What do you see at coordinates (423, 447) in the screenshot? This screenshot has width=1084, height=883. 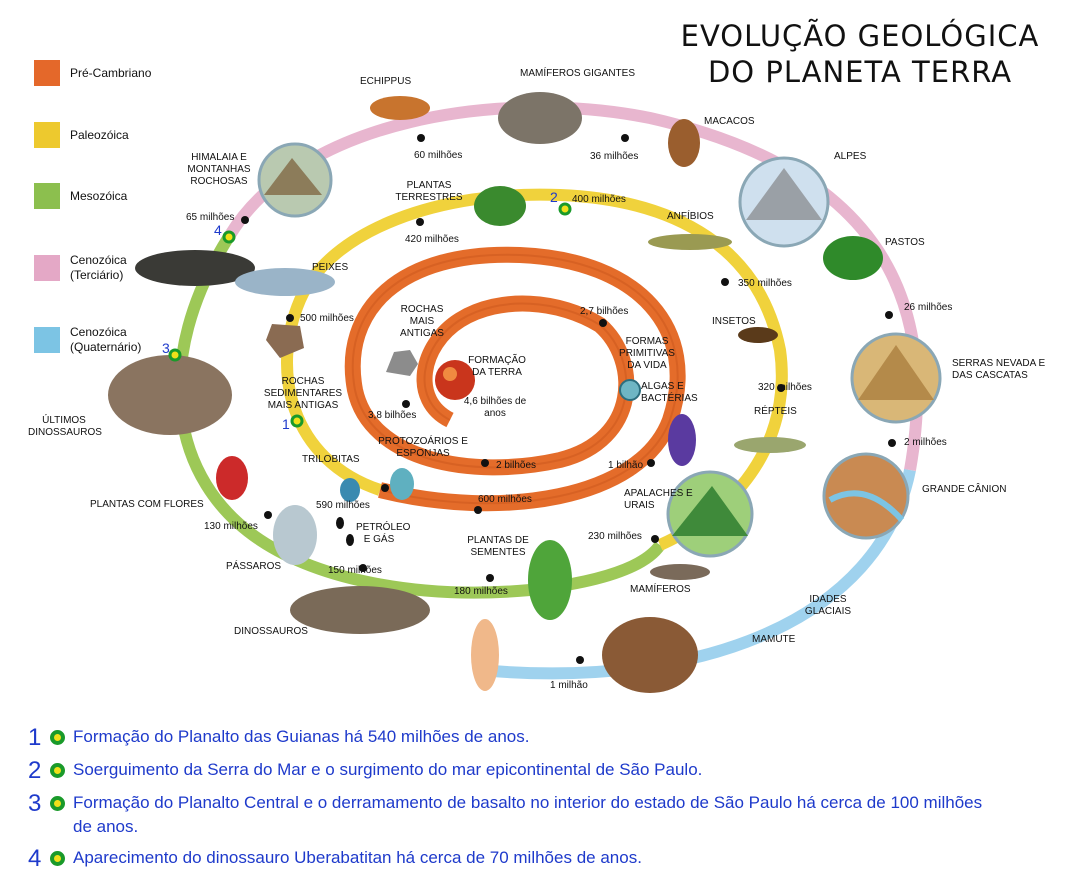 I see `label-protozoarios: PROTOZOÁRIOS E ESPONJAS` at bounding box center [423, 447].